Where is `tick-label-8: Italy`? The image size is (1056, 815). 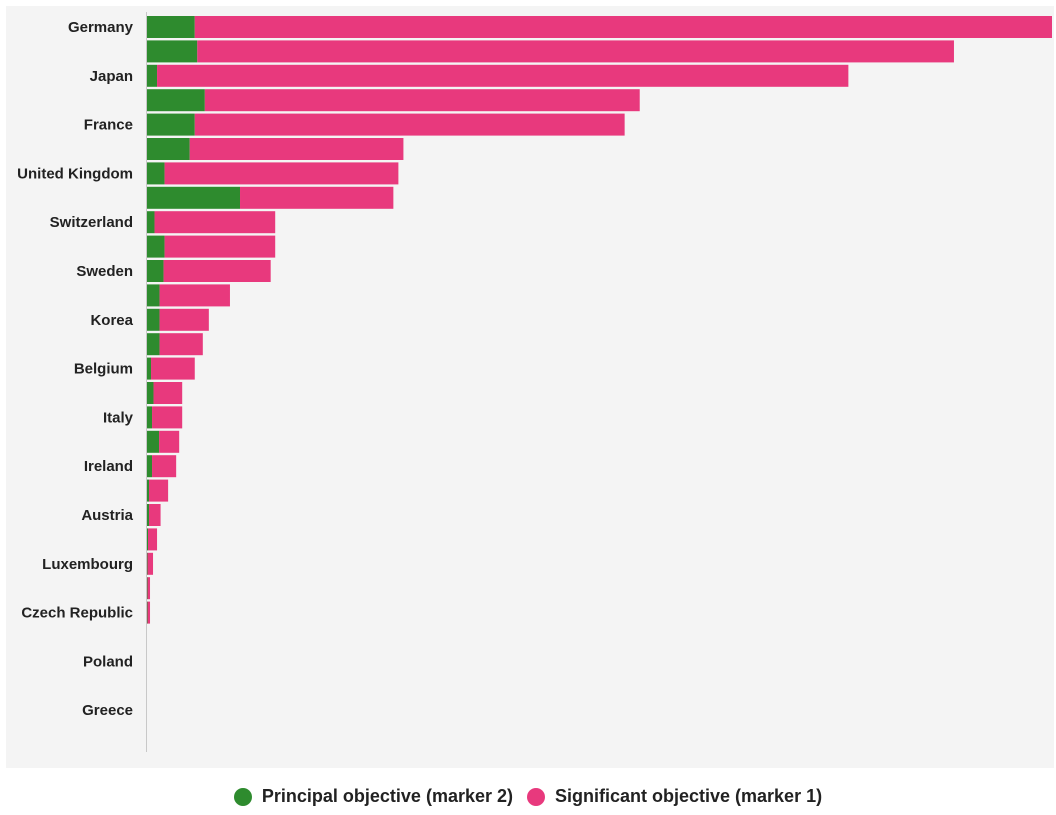
tick-label-8: Italy is located at coordinates (118, 417).